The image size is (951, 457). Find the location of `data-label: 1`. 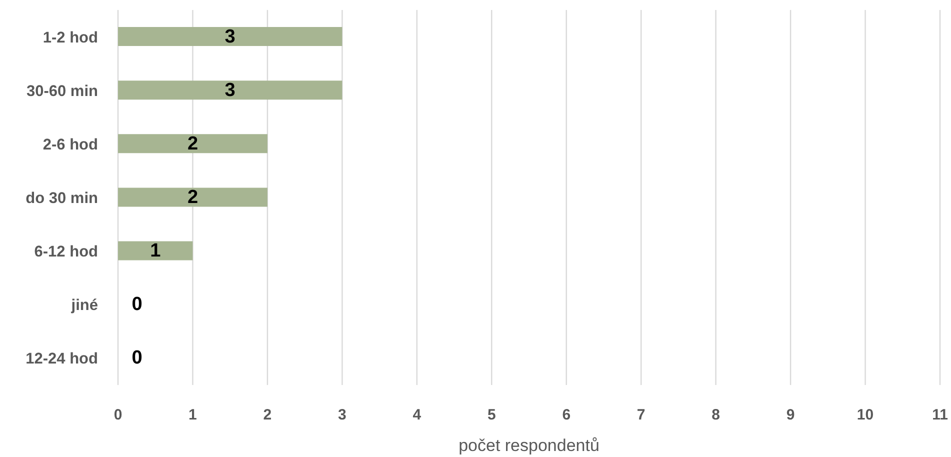

data-label: 1 is located at coordinates (156, 251).